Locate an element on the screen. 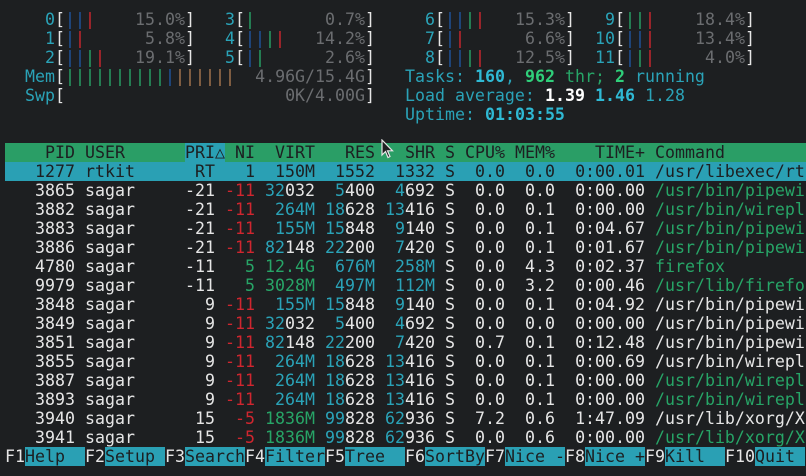 This screenshot has height=476, width=806. process-mem: 3.2 is located at coordinates (540, 285).